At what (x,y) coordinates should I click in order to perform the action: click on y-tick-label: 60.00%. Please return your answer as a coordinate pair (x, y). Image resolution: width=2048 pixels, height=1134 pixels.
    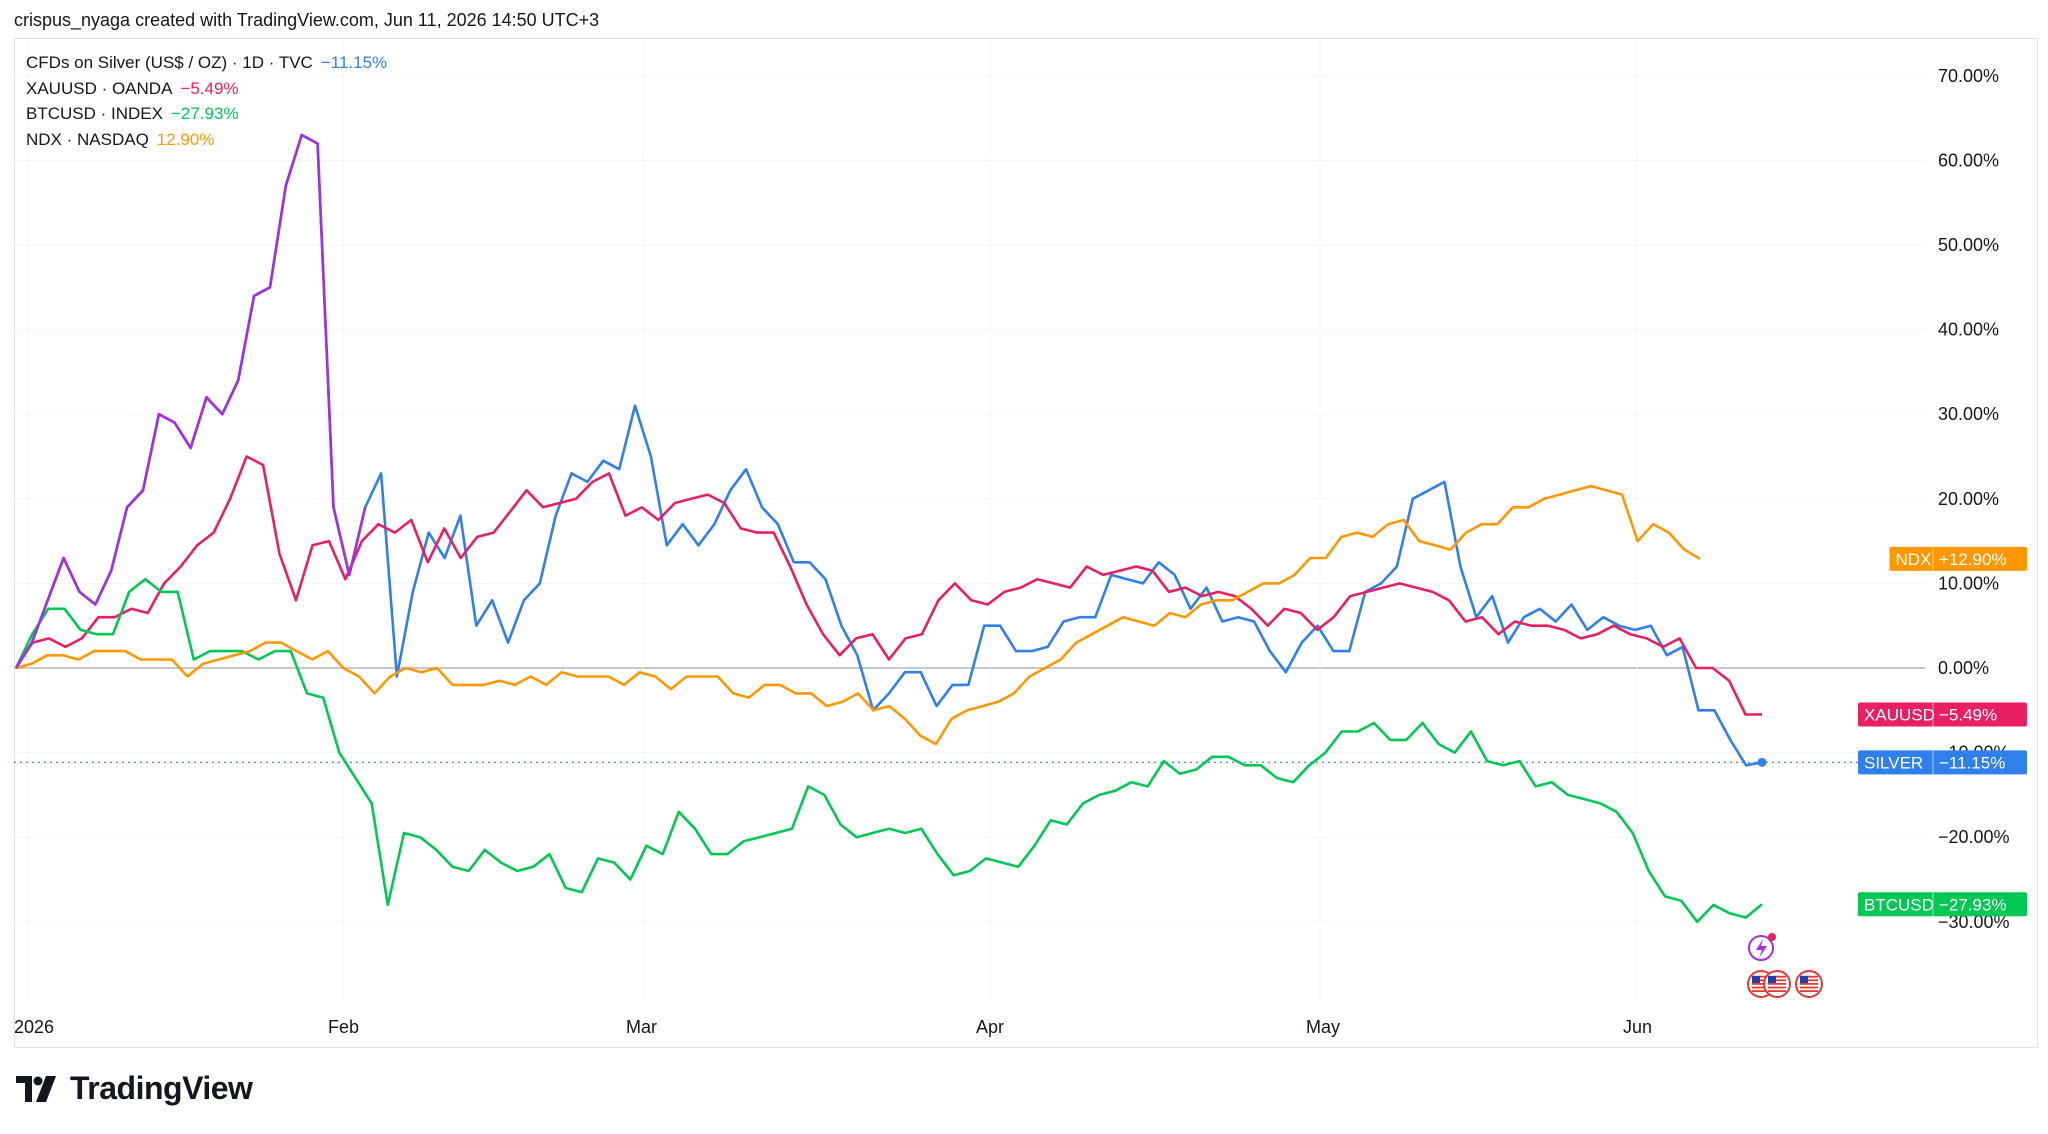
    Looking at the image, I should click on (1968, 160).